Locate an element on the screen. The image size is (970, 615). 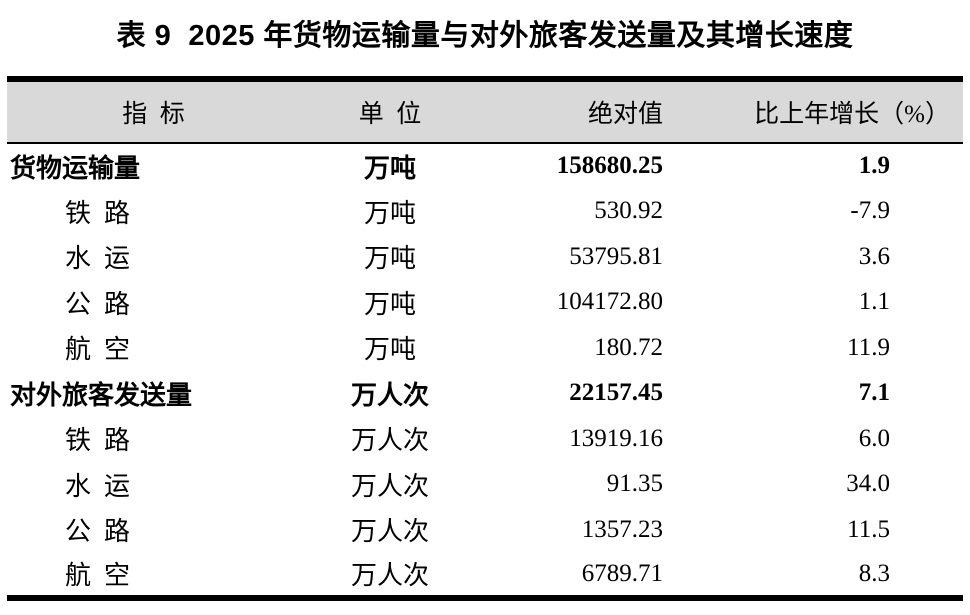
table-row: 对外旅客发送量 万人次 22157.45 7.1 is located at coordinates (485, 394).